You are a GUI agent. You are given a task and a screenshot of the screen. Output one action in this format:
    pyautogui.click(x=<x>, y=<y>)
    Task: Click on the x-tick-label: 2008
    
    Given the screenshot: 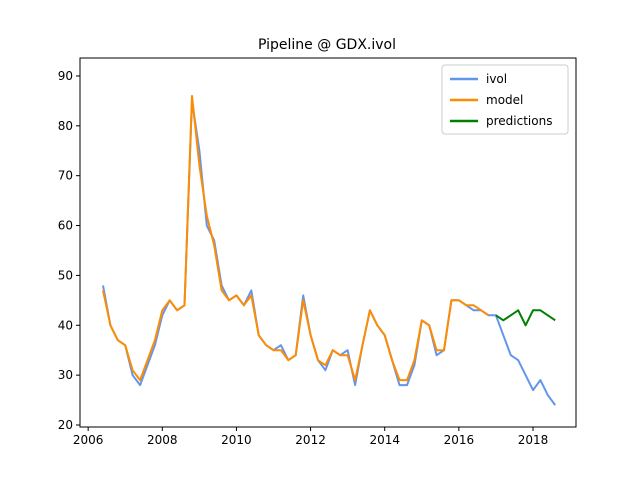 What is the action you would take?
    pyautogui.click(x=162, y=440)
    